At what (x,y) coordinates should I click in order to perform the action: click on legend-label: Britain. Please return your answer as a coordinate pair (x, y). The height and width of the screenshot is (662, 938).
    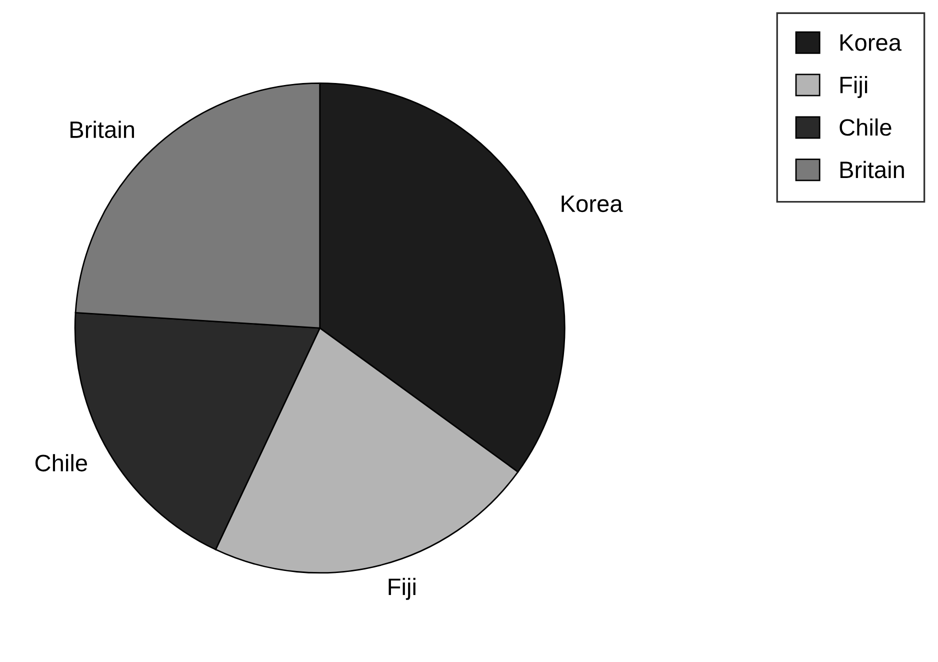
    Looking at the image, I should click on (872, 169).